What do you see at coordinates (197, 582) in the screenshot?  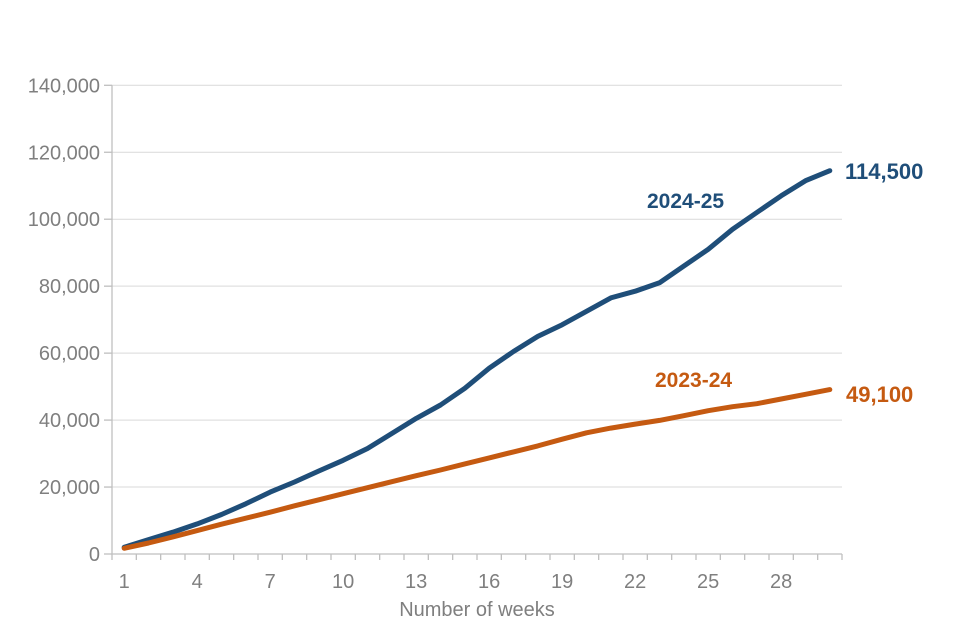 I see `x-axis-label: 4` at bounding box center [197, 582].